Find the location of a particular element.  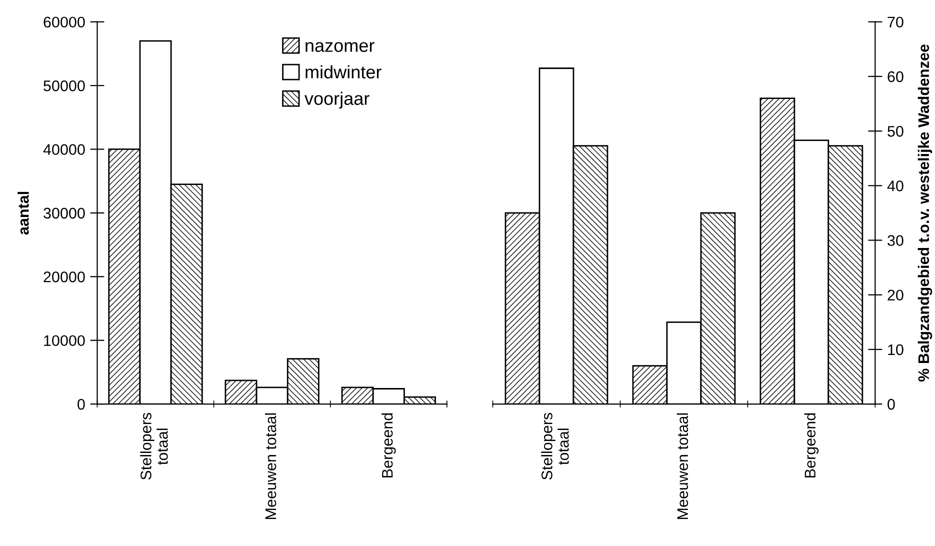

y2-tick-label: 40 is located at coordinates (895, 186).